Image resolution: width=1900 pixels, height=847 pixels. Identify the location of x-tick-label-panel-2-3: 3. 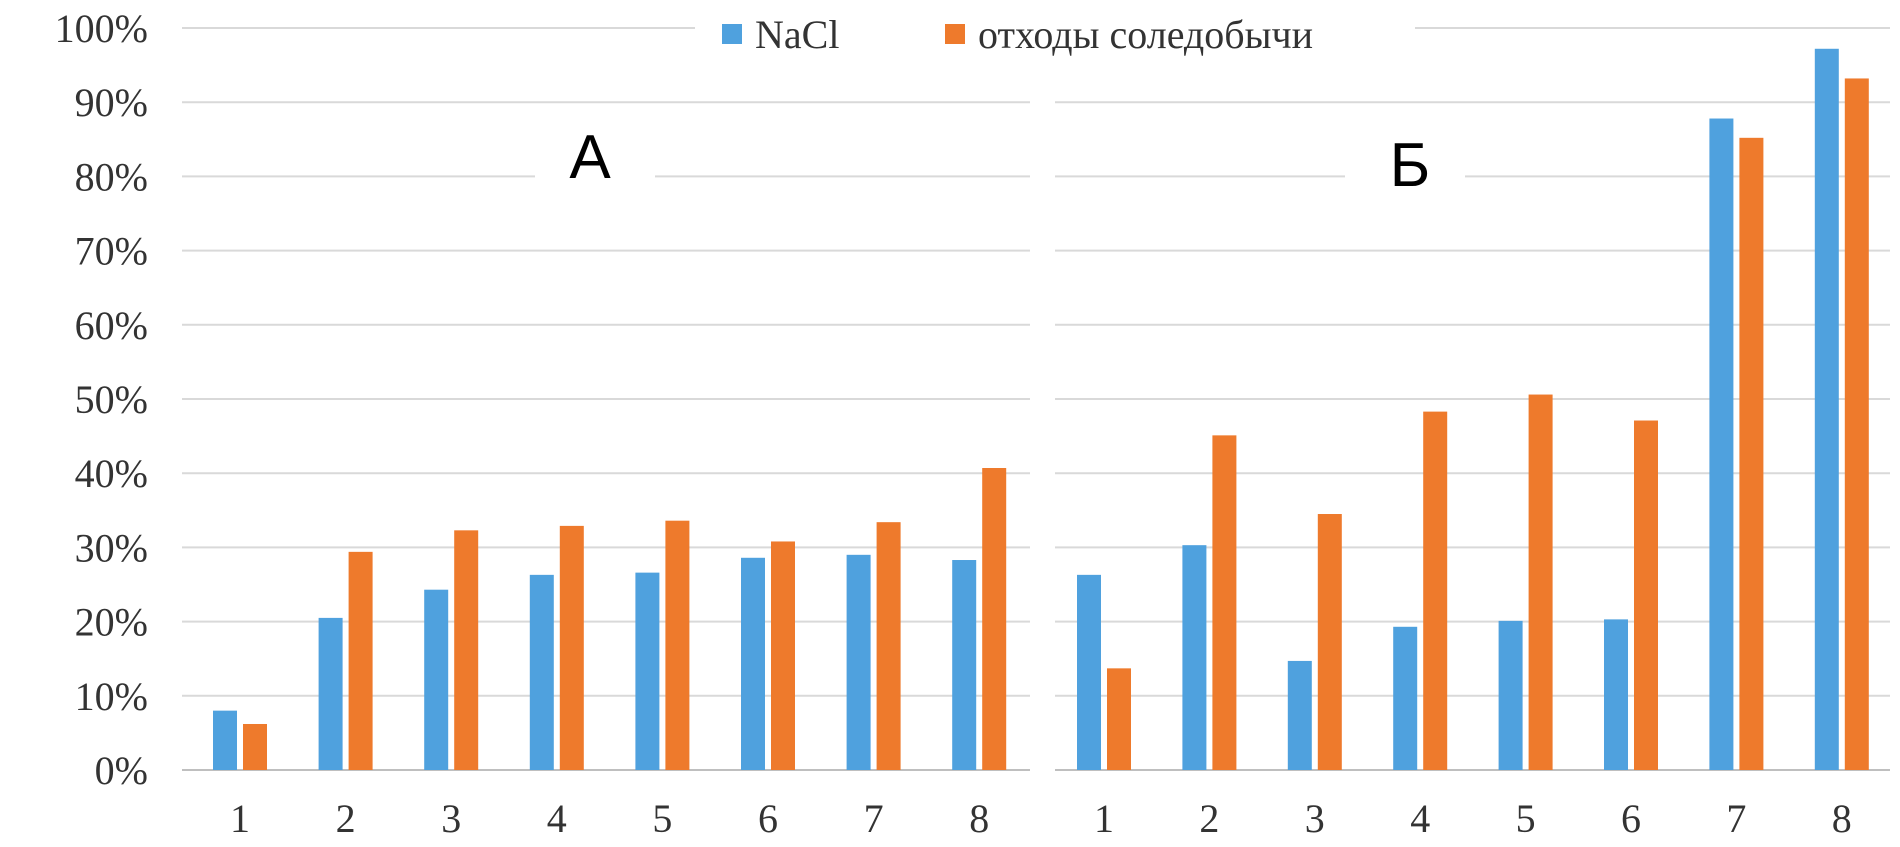
(1315, 818).